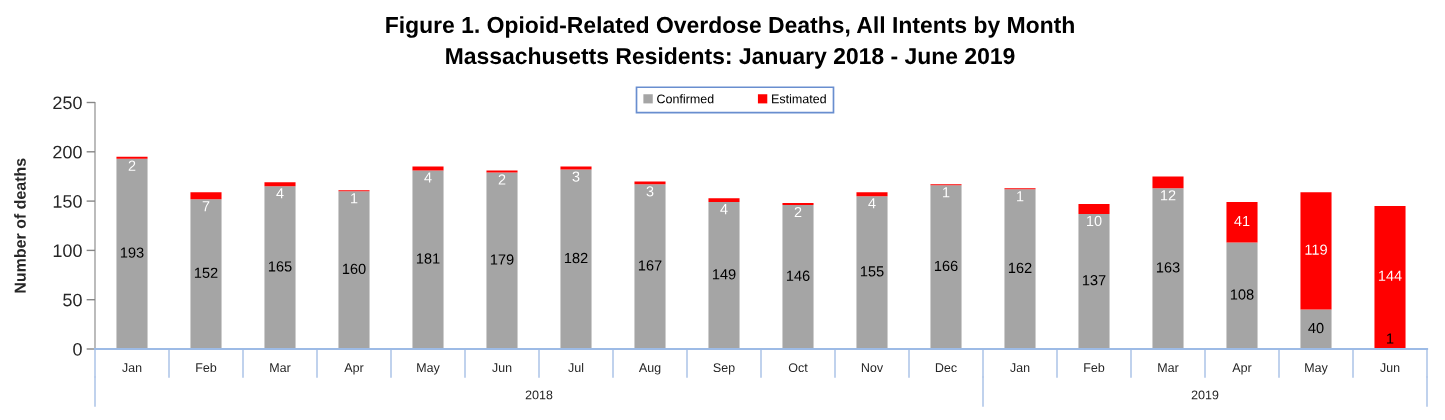 The image size is (1445, 420). I want to click on data-label: 155, so click(872, 271).